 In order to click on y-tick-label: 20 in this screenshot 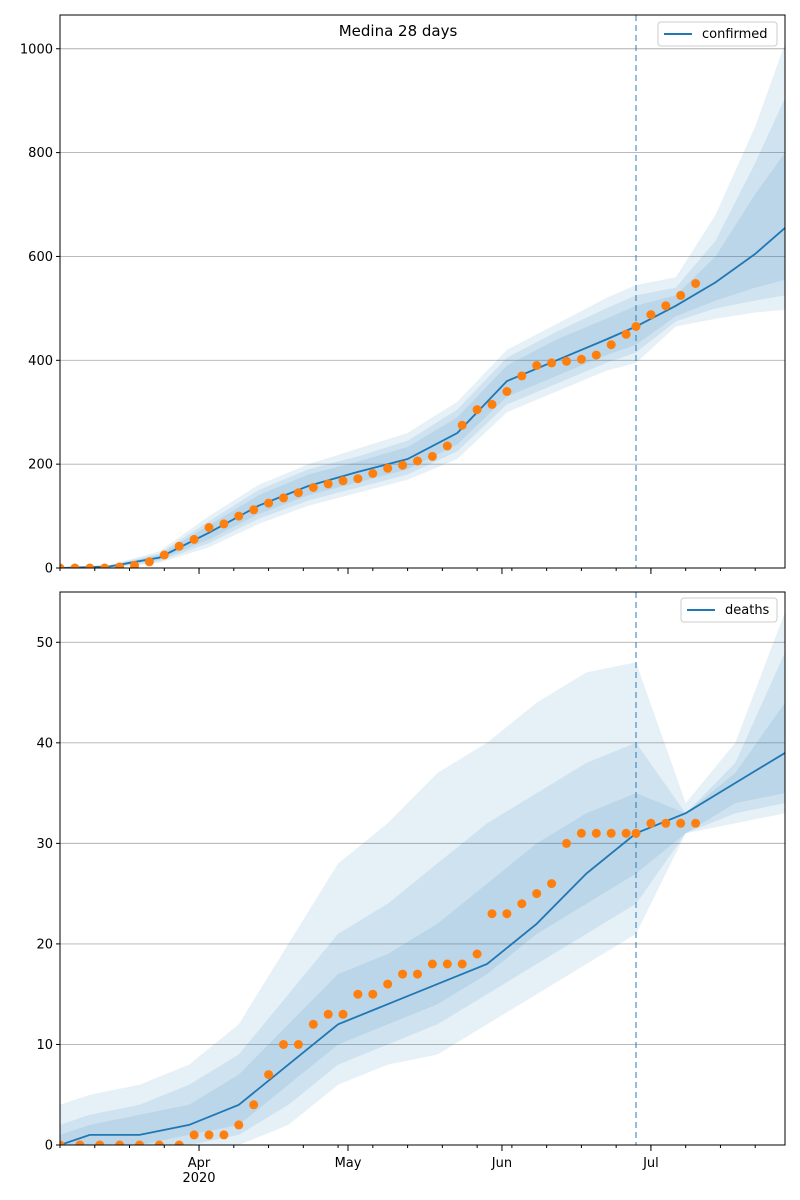, I will do `click(44, 944)`.